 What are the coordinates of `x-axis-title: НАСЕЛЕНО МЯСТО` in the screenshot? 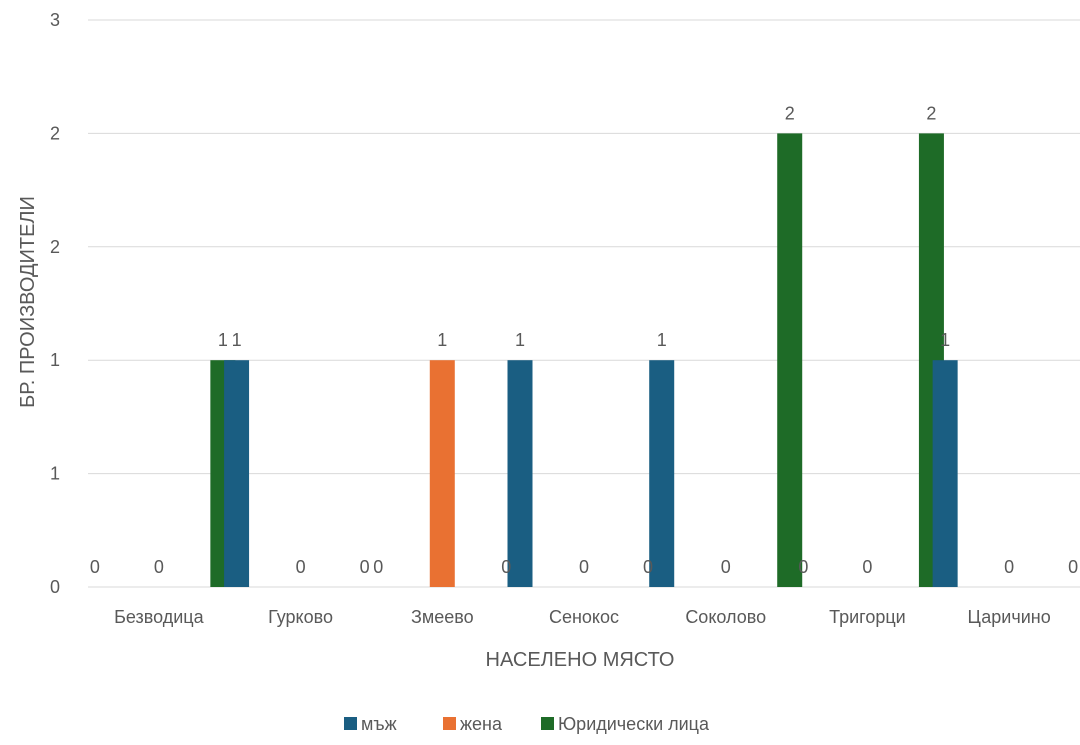 It's located at (580, 660).